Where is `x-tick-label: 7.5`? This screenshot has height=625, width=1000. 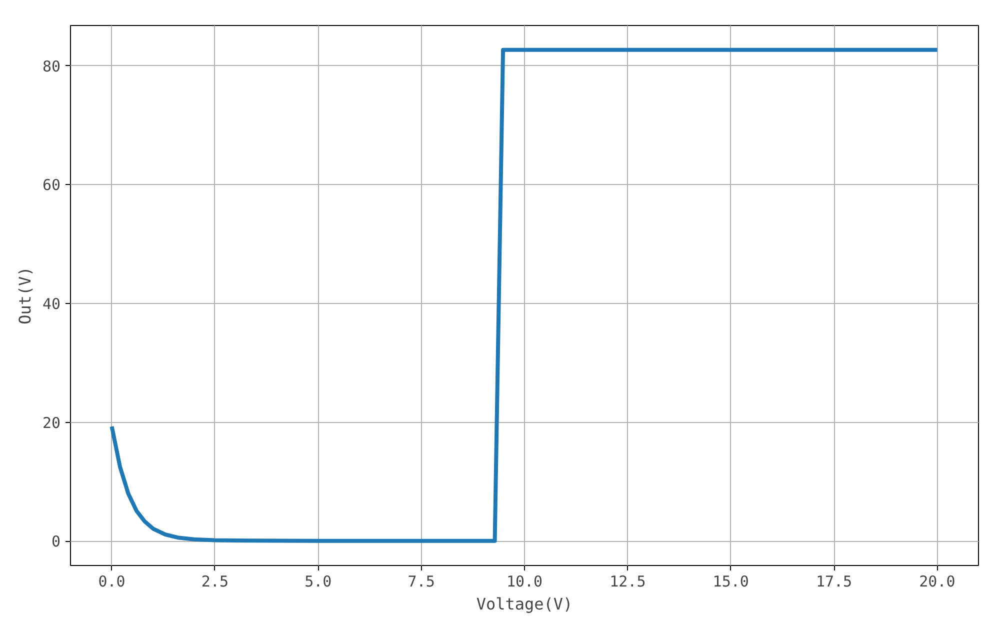 x-tick-label: 7.5 is located at coordinates (421, 581).